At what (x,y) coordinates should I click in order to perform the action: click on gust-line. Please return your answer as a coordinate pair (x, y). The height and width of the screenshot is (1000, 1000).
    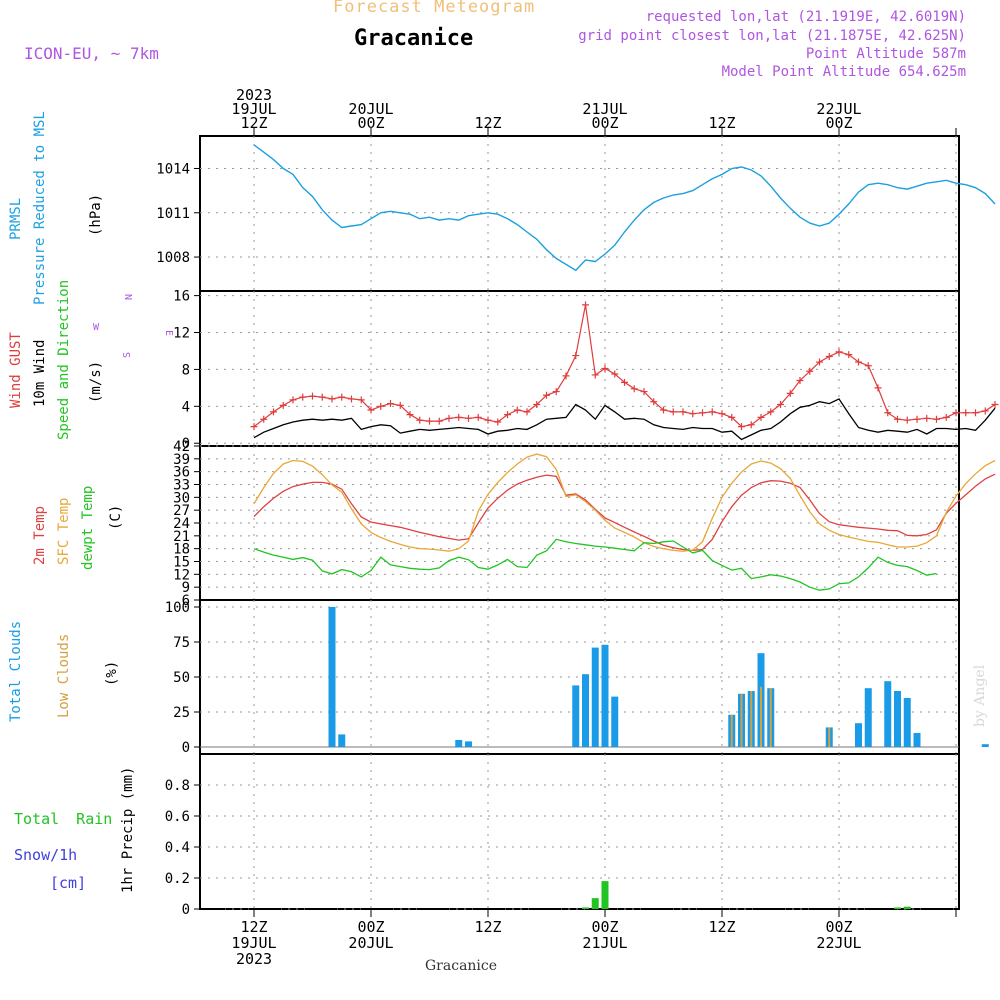
    Looking at the image, I should click on (624, 366).